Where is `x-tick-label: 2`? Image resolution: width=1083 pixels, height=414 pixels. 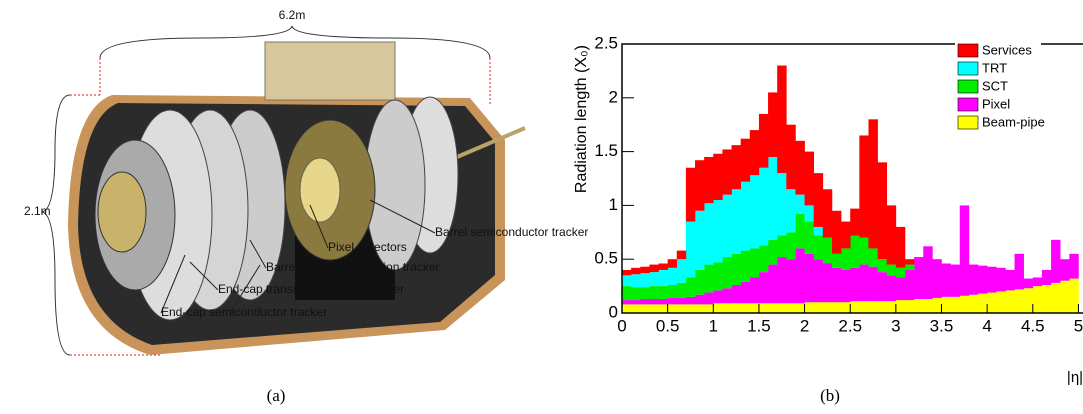 x-tick-label: 2 is located at coordinates (804, 325).